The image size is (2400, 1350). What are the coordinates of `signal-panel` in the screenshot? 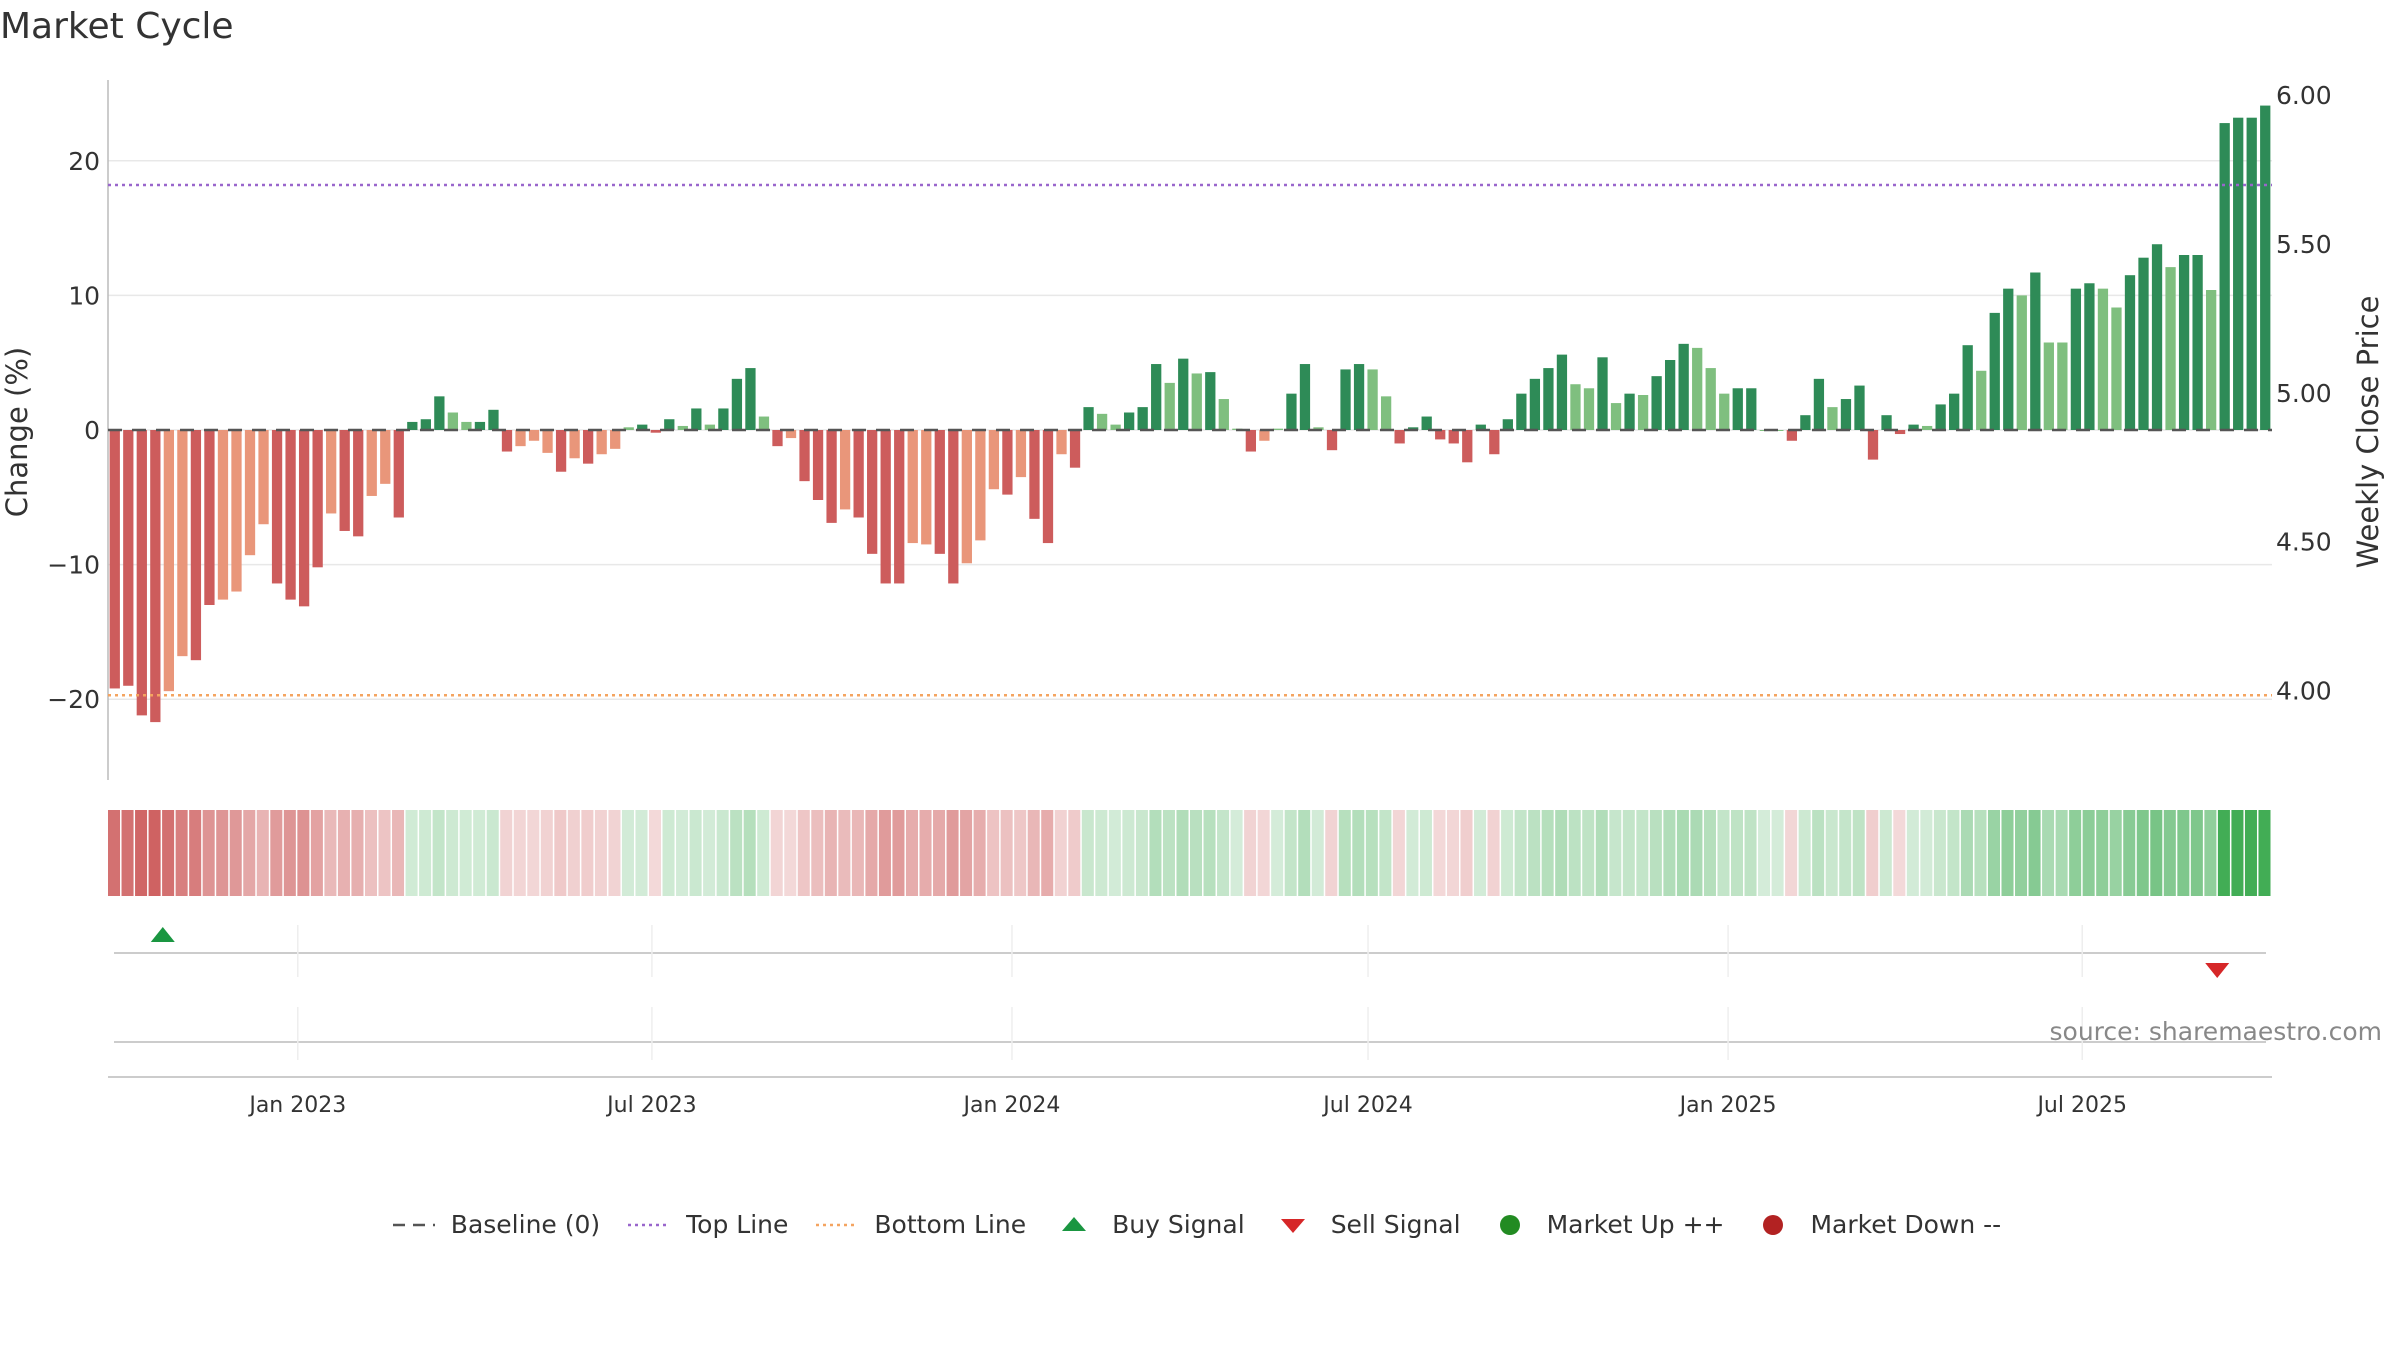 It's located at (1190, 985).